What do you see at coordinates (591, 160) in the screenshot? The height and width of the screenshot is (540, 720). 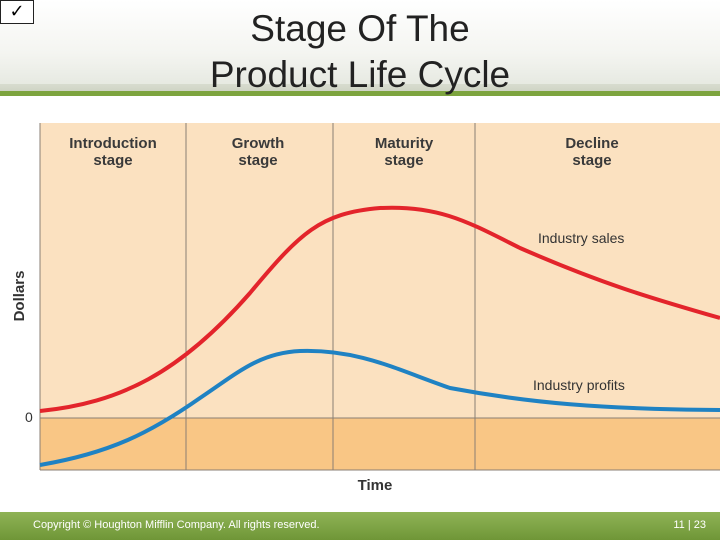 I see `stage-label-decline-line2: stage` at bounding box center [591, 160].